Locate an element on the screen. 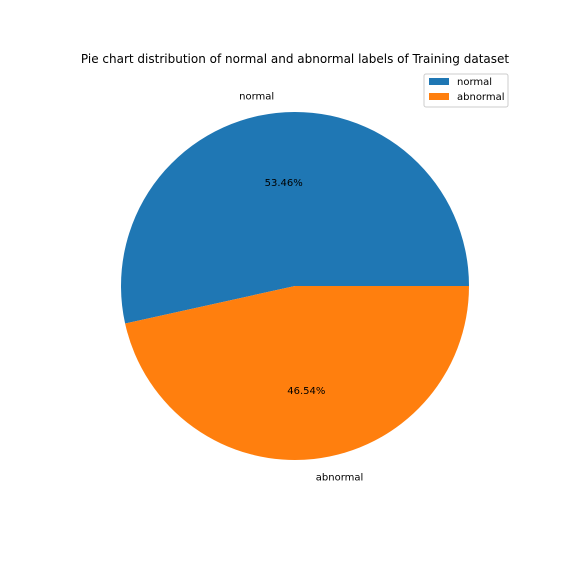  legend-swatch-normal is located at coordinates (439, 81).